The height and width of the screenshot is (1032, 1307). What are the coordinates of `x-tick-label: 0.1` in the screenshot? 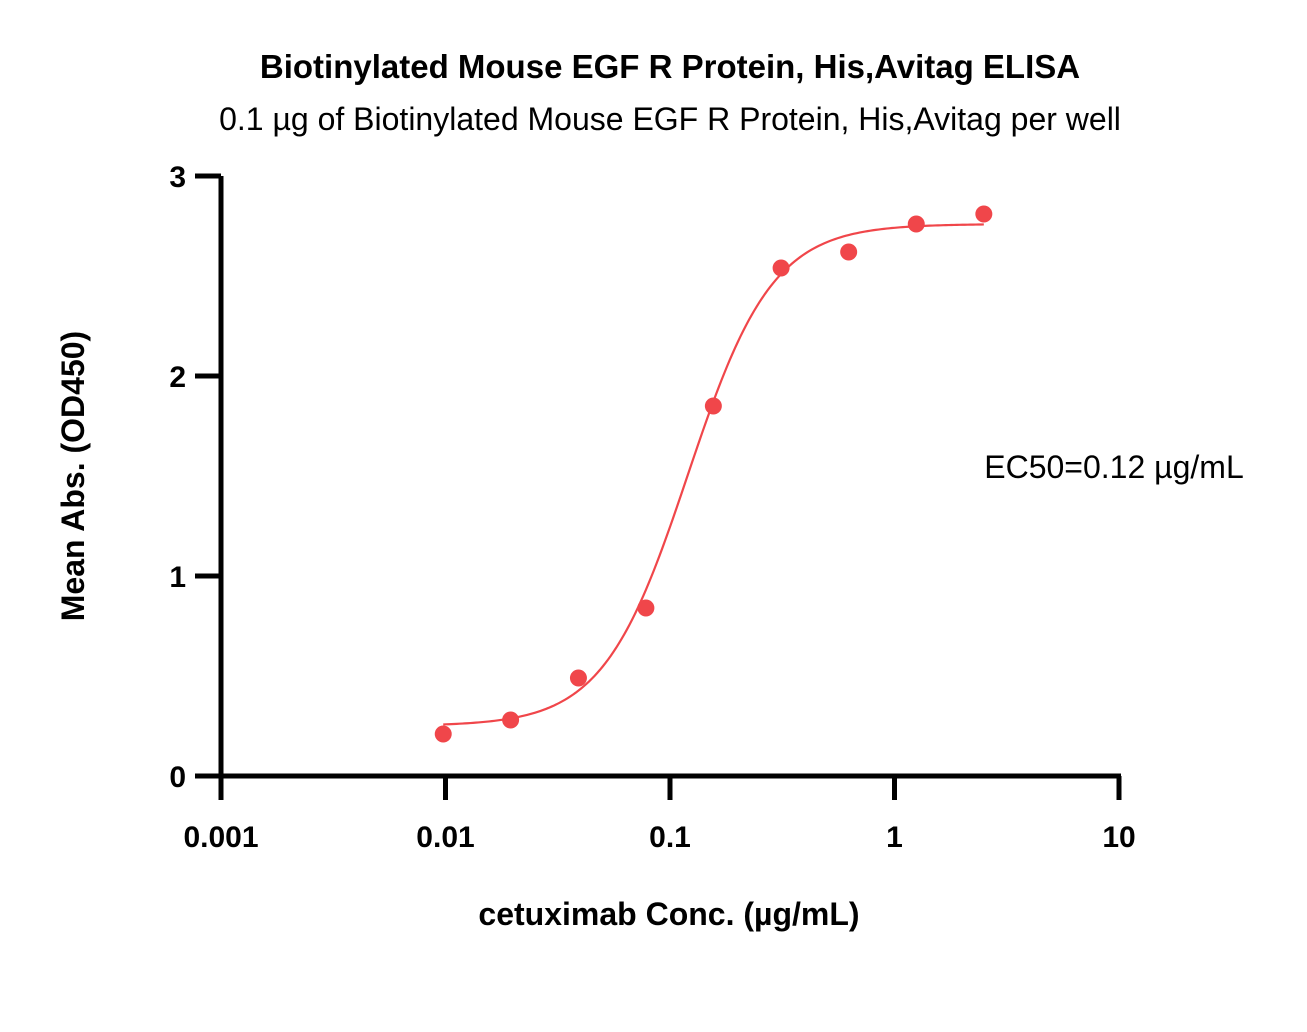 It's located at (670, 837).